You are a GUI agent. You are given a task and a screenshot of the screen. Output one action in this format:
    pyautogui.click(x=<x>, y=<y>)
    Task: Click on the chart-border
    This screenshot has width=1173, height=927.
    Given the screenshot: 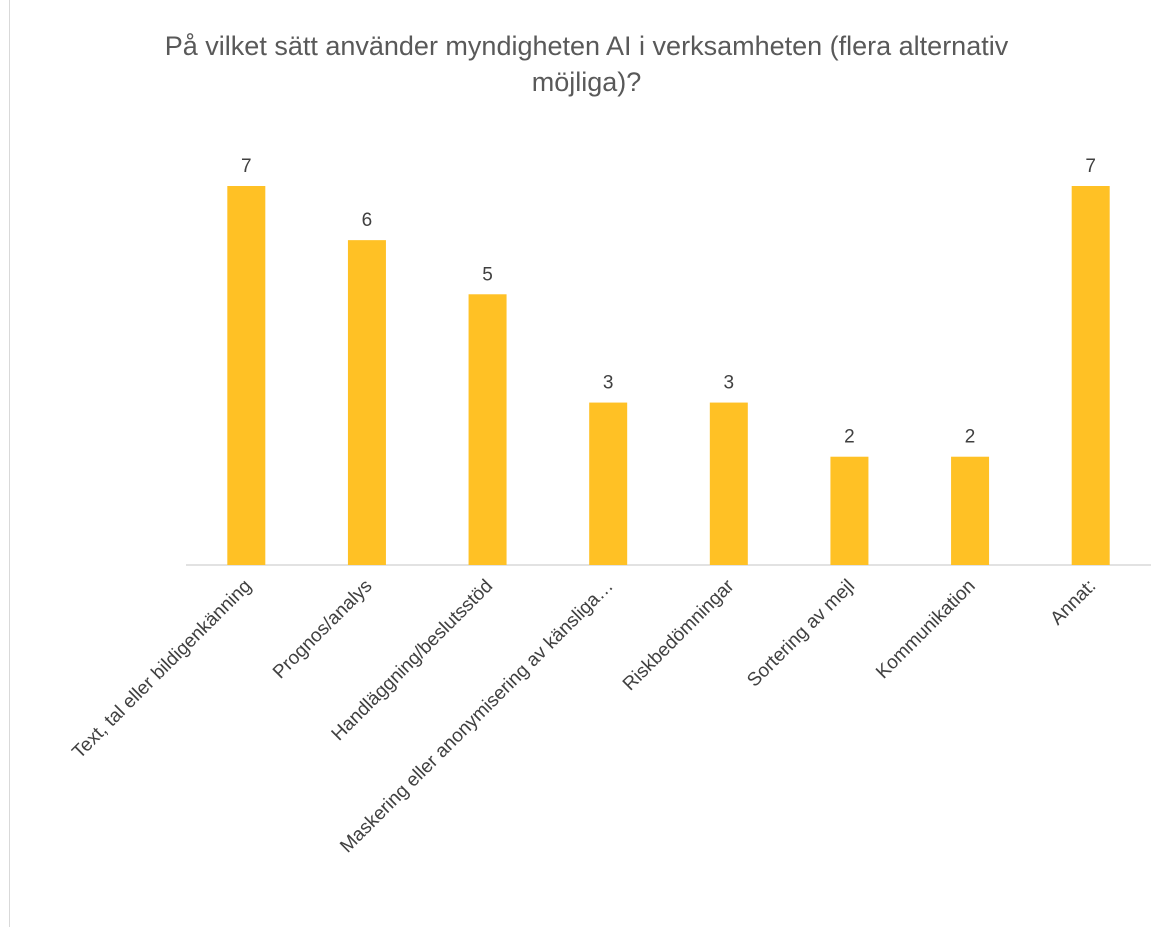 What is the action you would take?
    pyautogui.click(x=9, y=463)
    